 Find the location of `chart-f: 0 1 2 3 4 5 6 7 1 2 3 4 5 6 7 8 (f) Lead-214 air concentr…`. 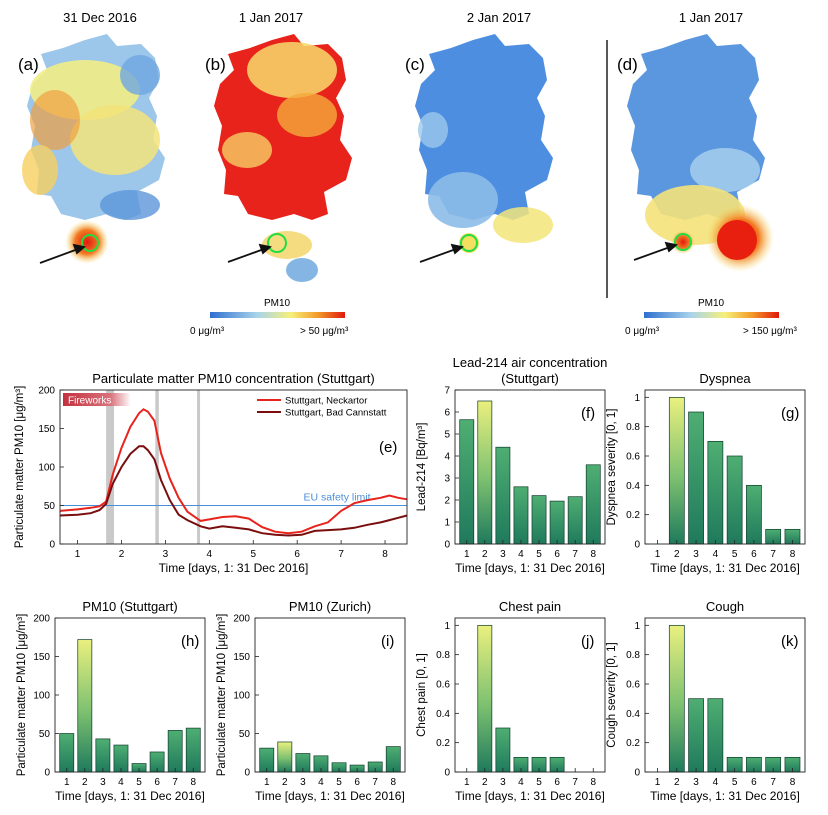

chart-f: 0 1 2 3 4 5 6 7 1 2 3 4 5 6 7 8 (f) Lead-214 air concentr… is located at coordinates (511, 465).